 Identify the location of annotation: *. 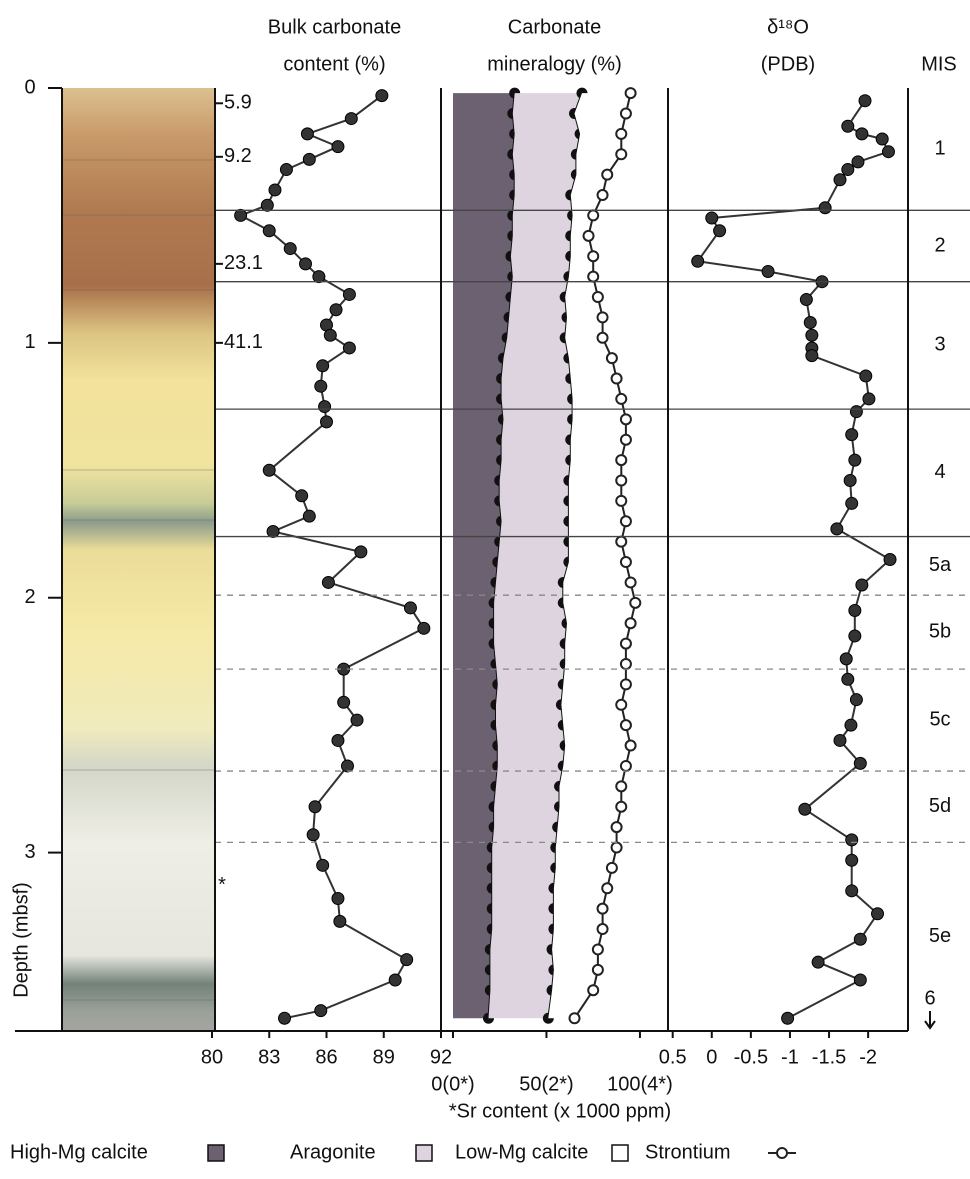
(222, 885).